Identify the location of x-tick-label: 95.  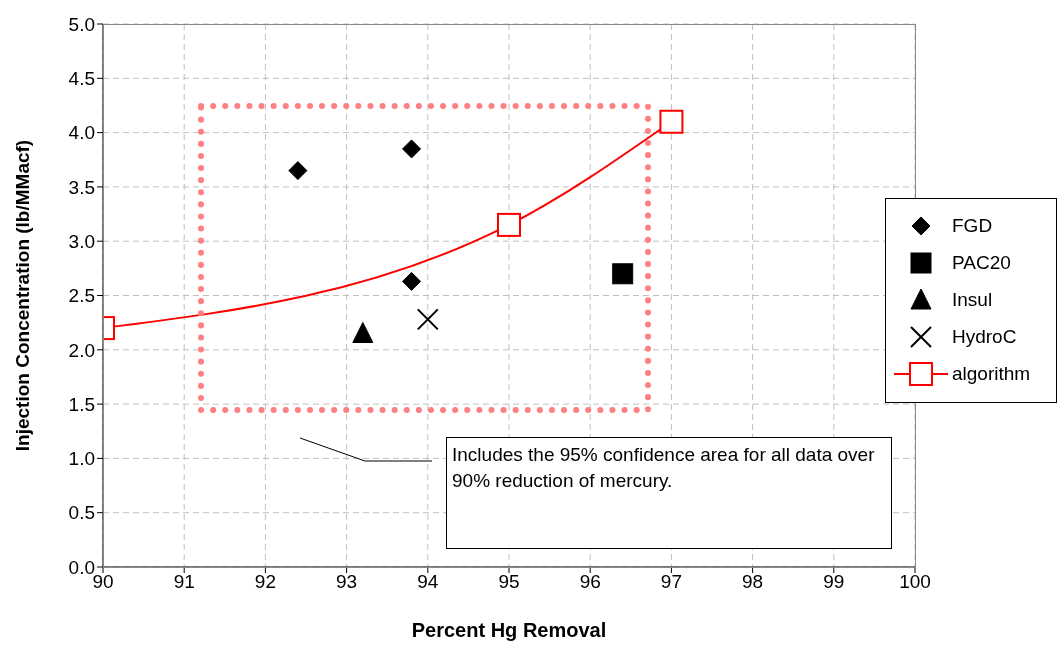
(509, 582).